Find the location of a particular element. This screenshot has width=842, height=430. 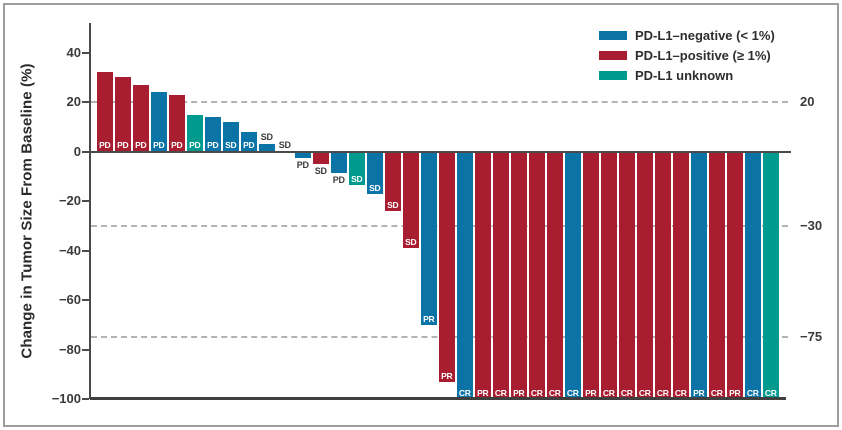

legend-label-positive: PD-L1–positive (≥ 1%) is located at coordinates (703, 55).